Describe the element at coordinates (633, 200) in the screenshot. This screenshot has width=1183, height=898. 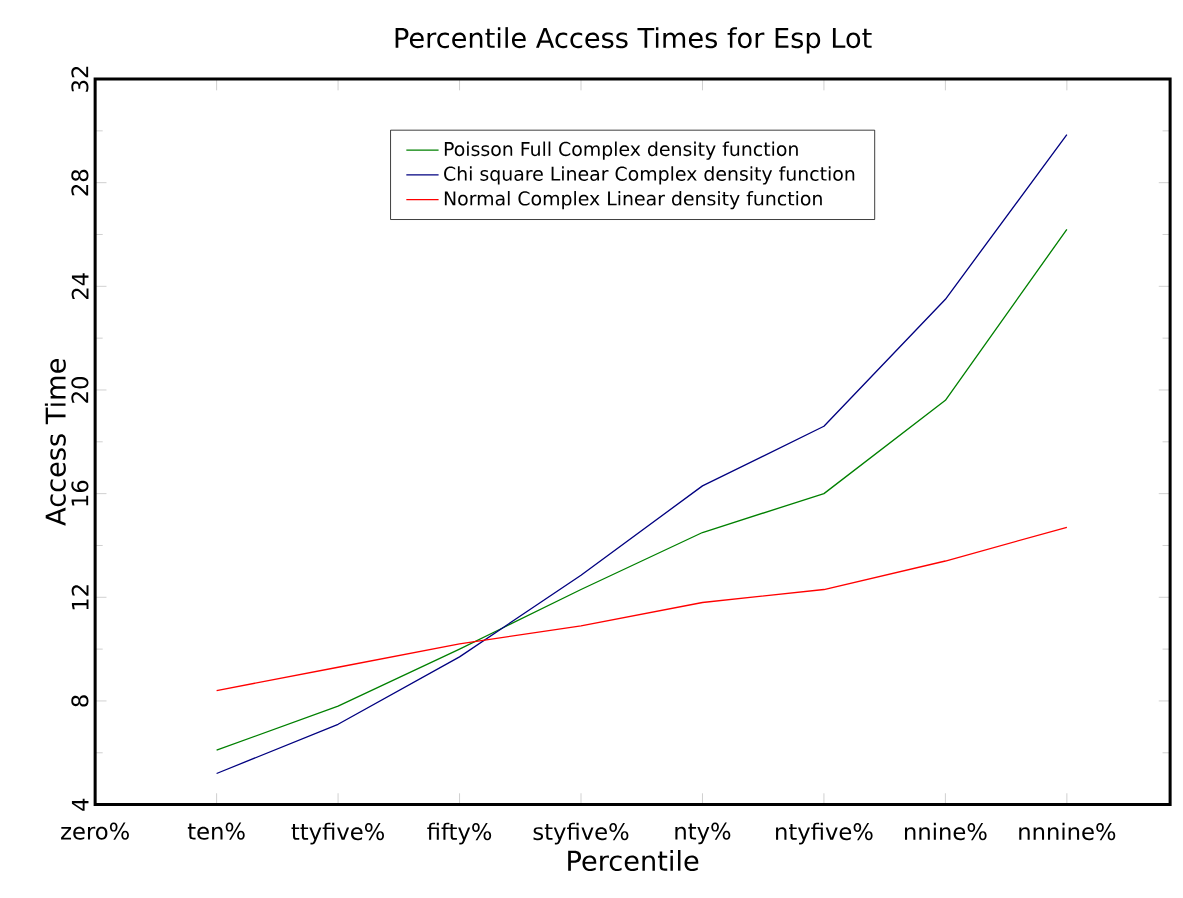
I see `legend-label: Normal Complex Linear density function` at that location.